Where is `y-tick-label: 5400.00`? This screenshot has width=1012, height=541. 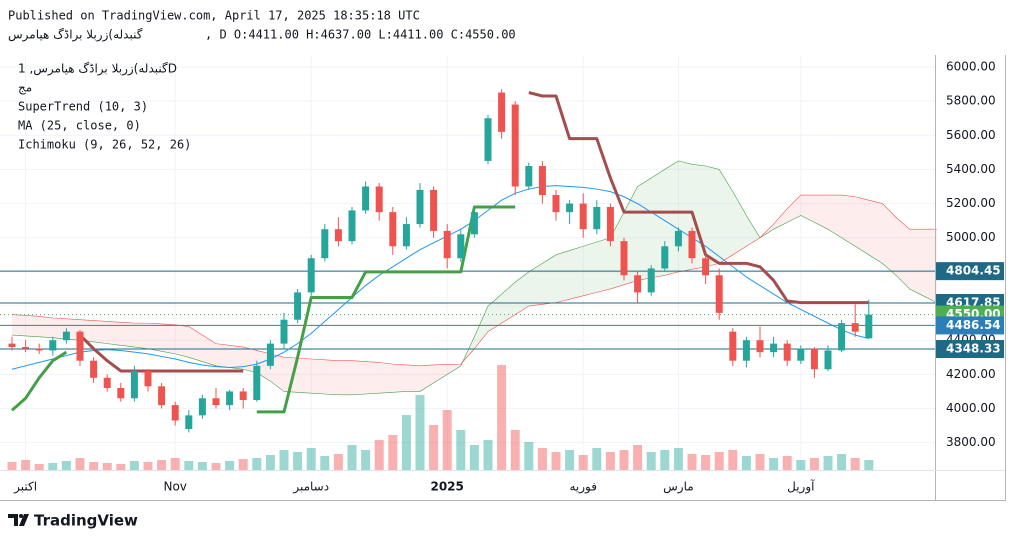 y-tick-label: 5400.00 is located at coordinates (971, 169).